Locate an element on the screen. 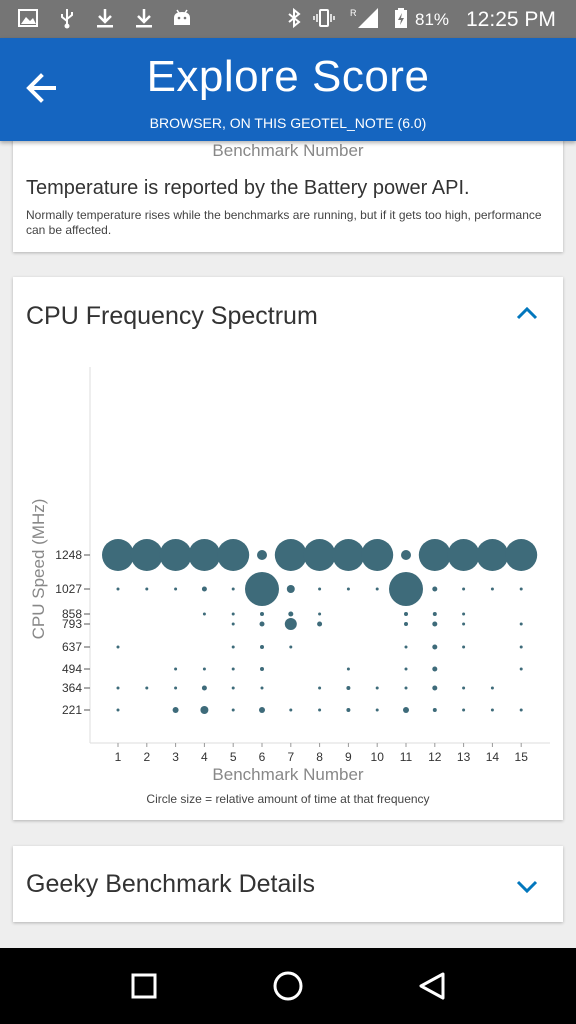 The height and width of the screenshot is (1024, 576). back-arrow-icon is located at coordinates (42, 88).